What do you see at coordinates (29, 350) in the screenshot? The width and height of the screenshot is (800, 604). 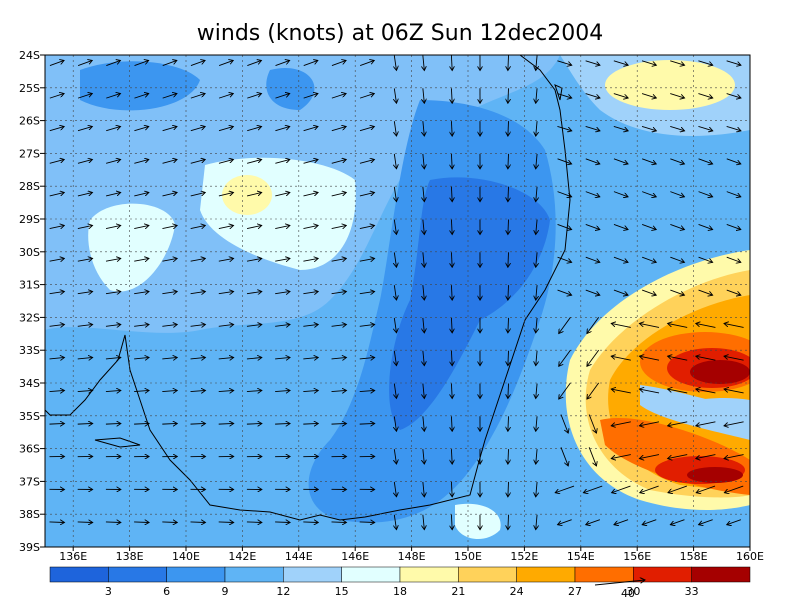 I see `lat-label: 33S` at bounding box center [29, 350].